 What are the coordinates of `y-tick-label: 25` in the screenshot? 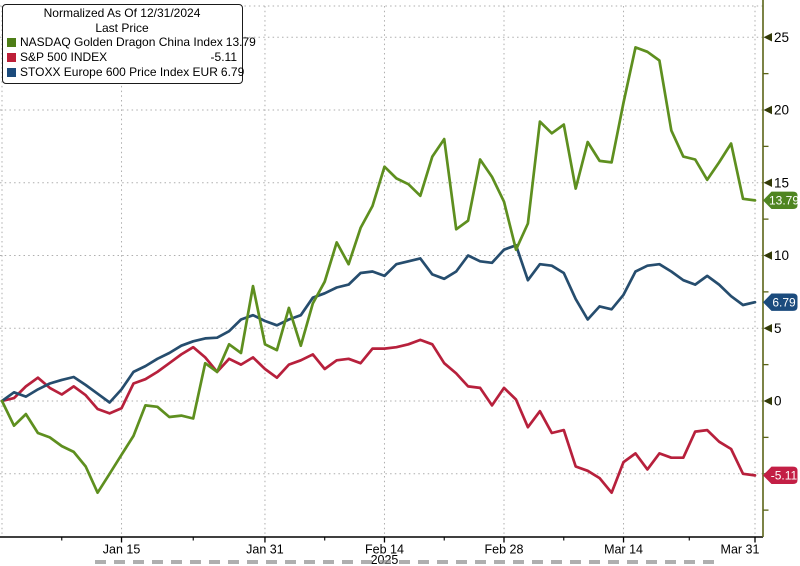 It's located at (781, 37).